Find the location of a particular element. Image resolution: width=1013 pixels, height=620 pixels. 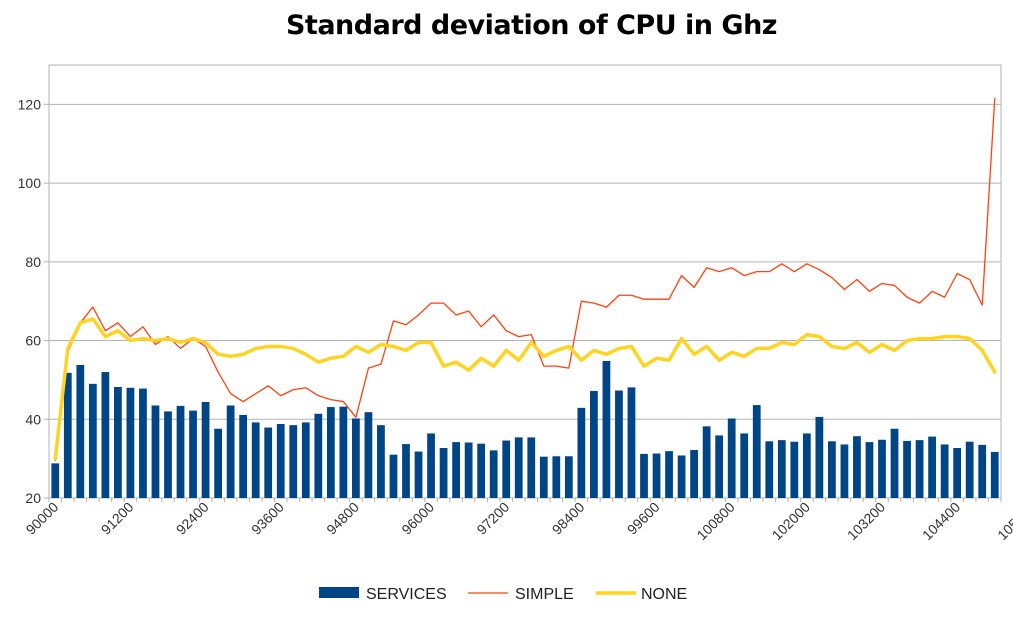

x-tick-label: 92400 is located at coordinates (192, 518).